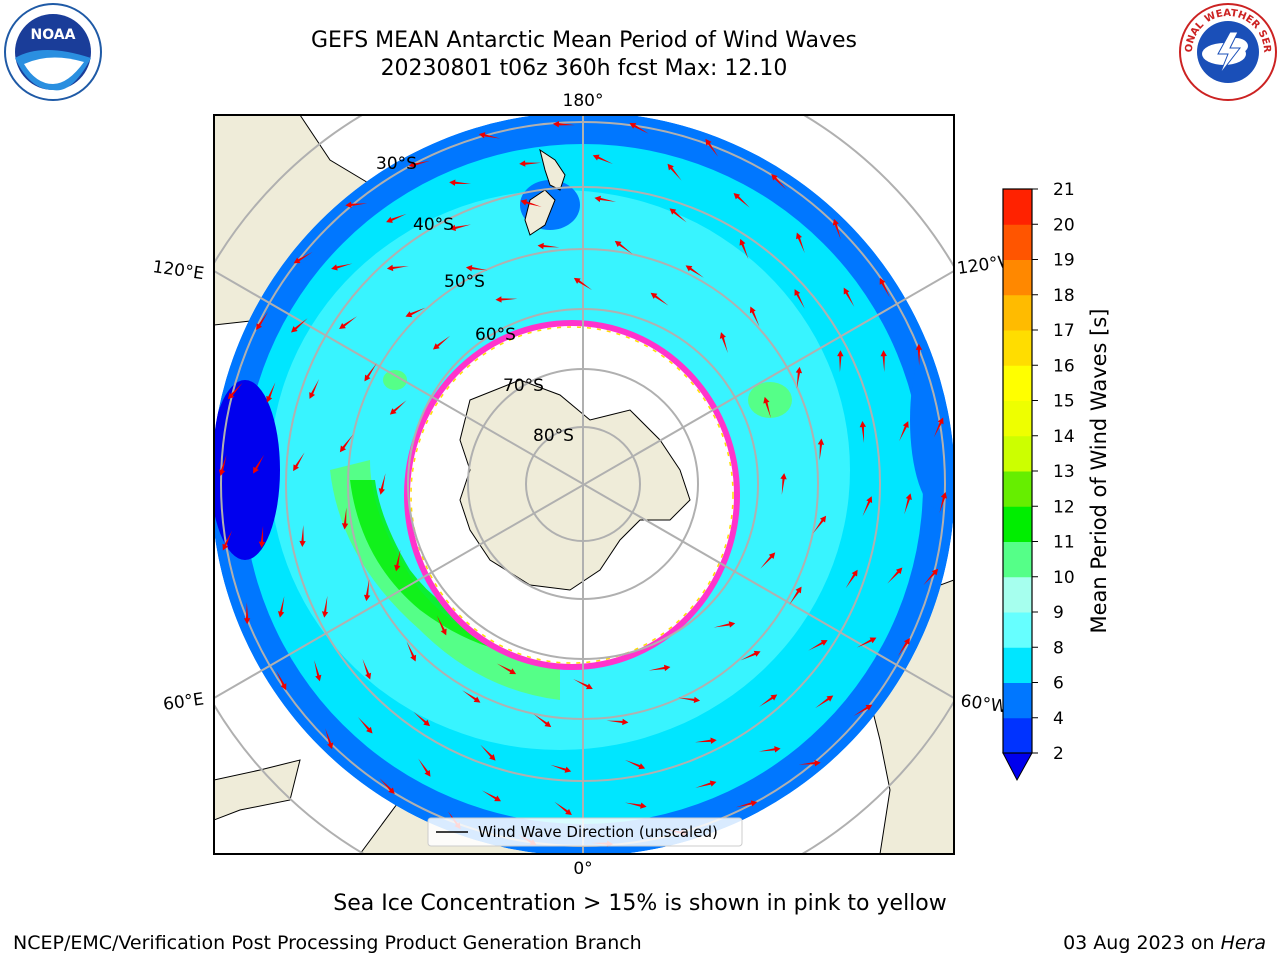 The width and height of the screenshot is (1280, 960). What do you see at coordinates (396, 164) in the screenshot?
I see `lat-label-30s: 30°S` at bounding box center [396, 164].